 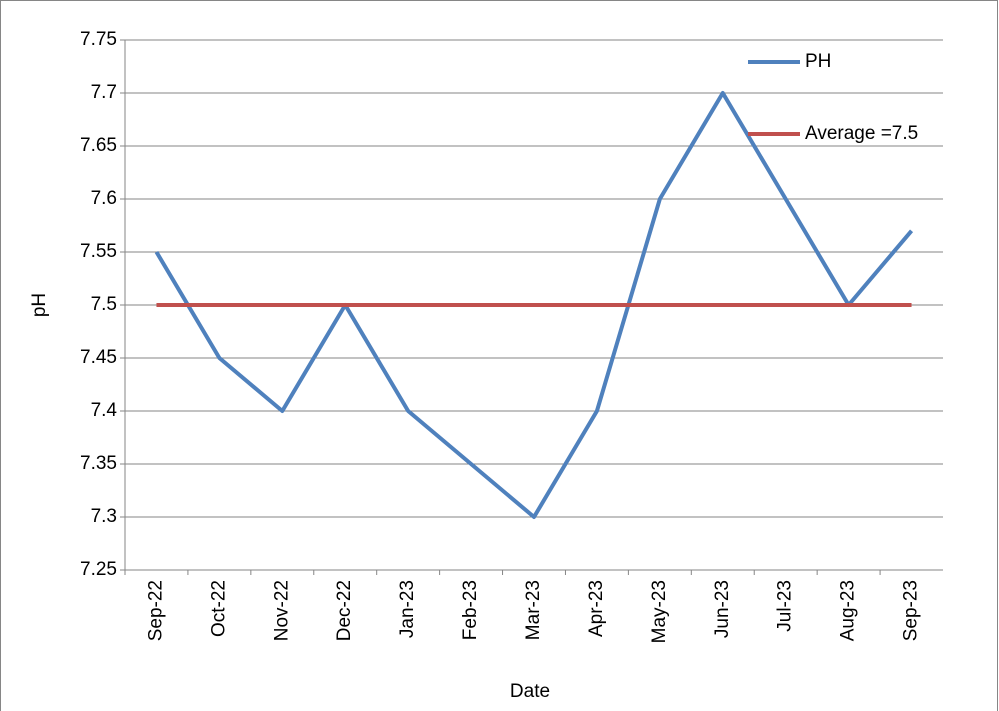 What do you see at coordinates (39, 305) in the screenshot?
I see `y-axis-label: pH` at bounding box center [39, 305].